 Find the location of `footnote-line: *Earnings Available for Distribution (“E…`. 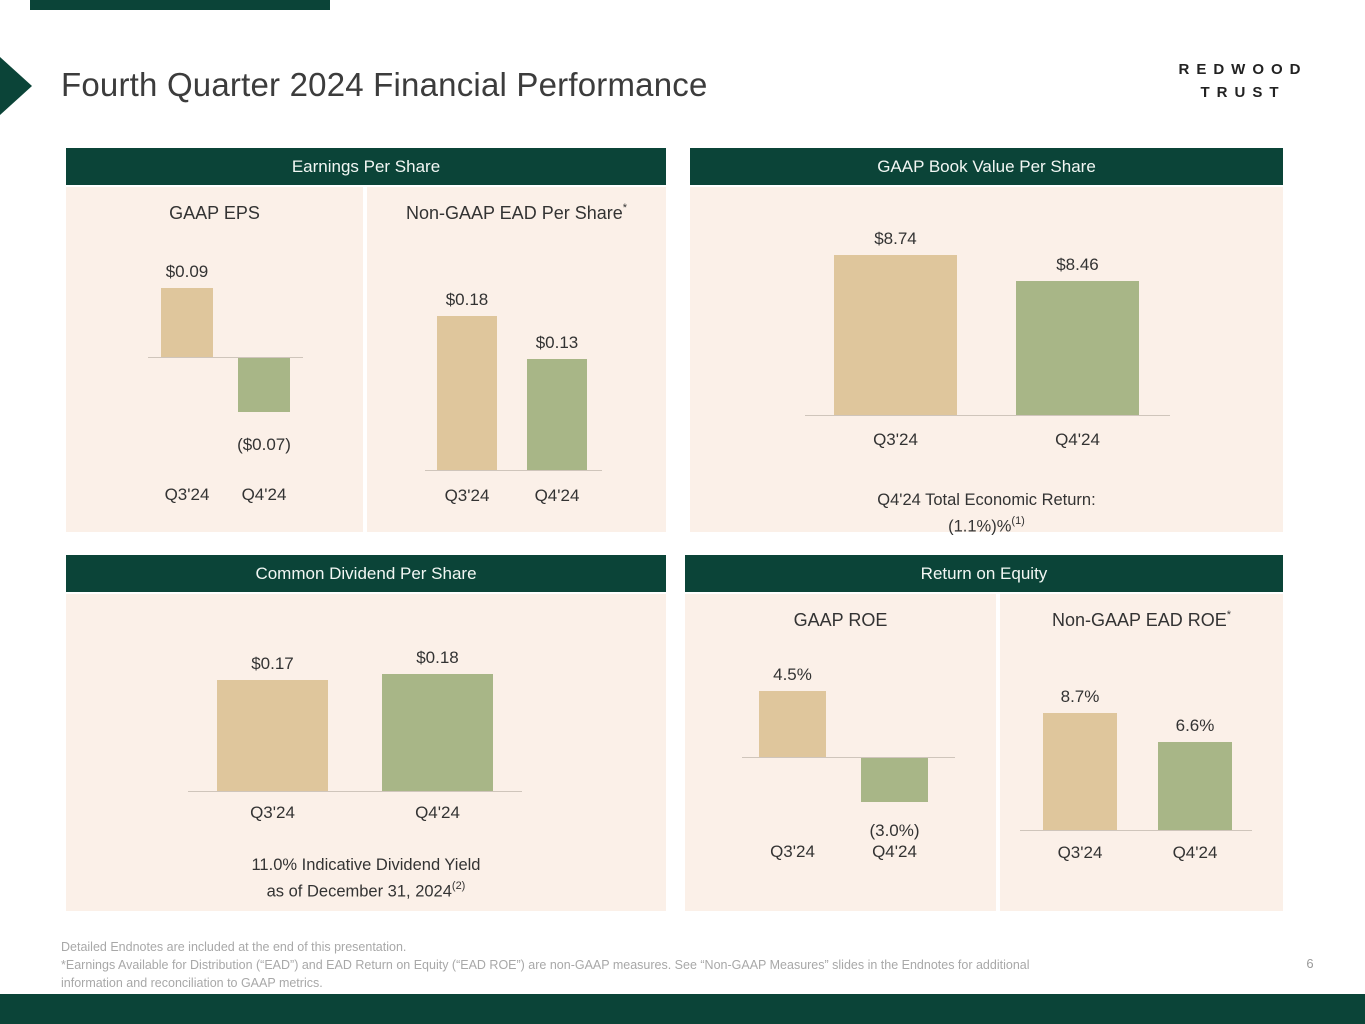

footnote-line: *Earnings Available for Distribution (“E… is located at coordinates (545, 965).